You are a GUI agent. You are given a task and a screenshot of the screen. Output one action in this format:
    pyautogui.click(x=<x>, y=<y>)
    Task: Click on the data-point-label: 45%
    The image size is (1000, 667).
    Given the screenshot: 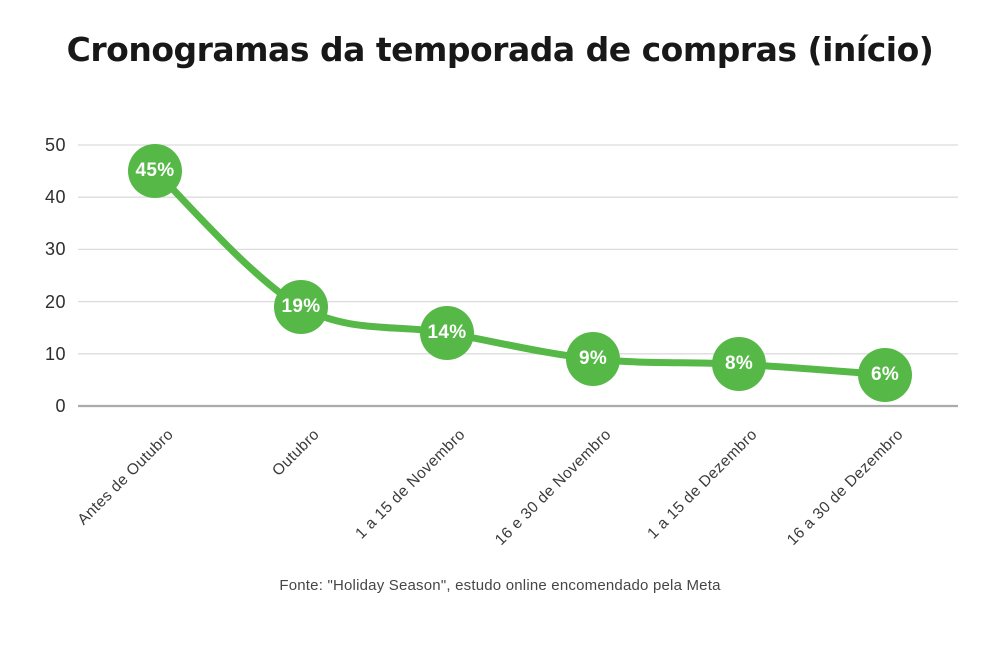 What is the action you would take?
    pyautogui.click(x=155, y=171)
    